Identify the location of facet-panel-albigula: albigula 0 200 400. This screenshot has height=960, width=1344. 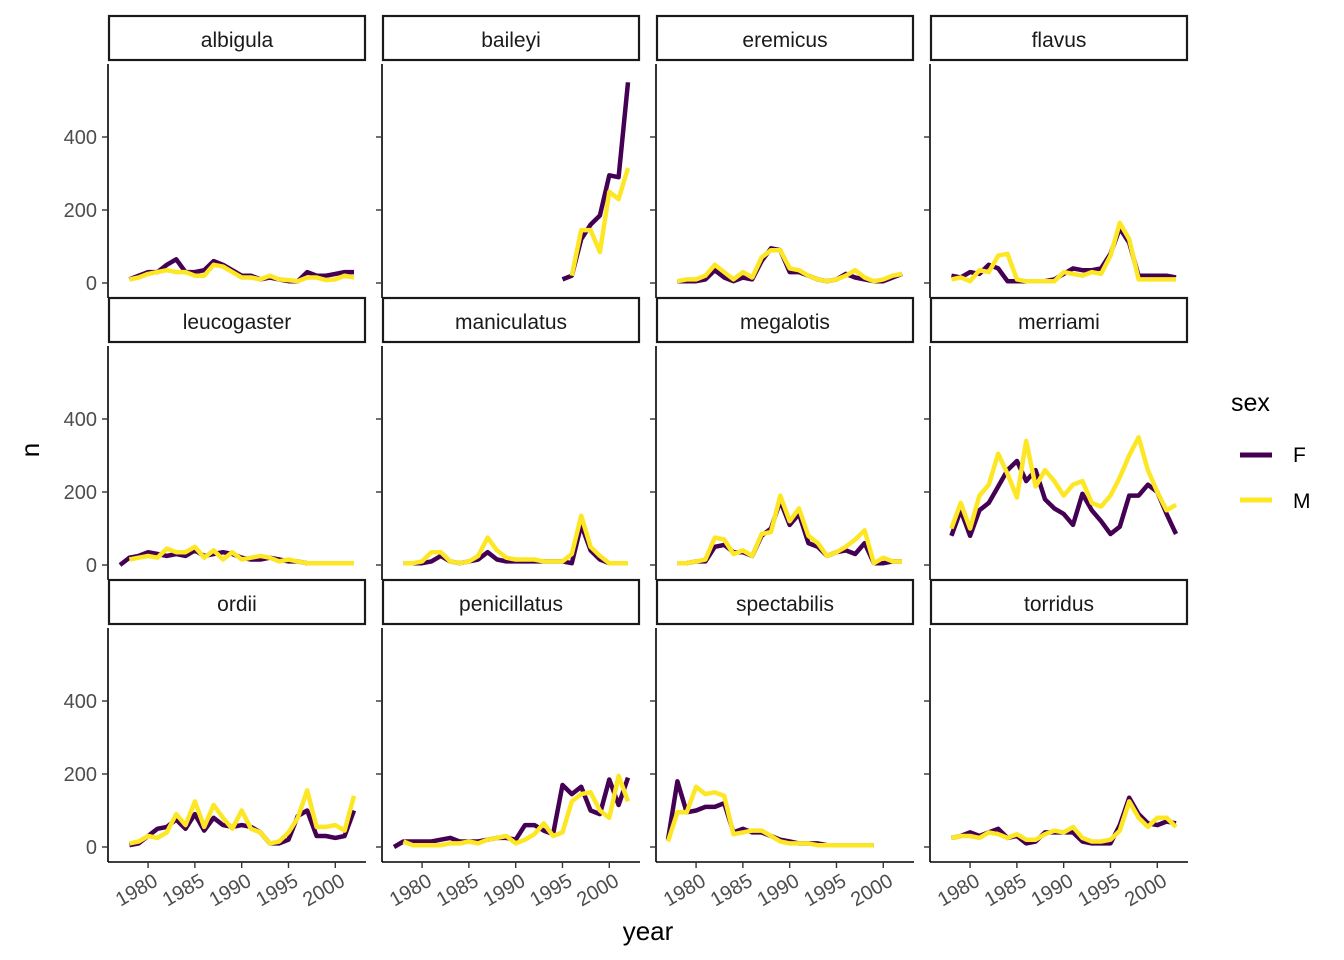
(215, 159).